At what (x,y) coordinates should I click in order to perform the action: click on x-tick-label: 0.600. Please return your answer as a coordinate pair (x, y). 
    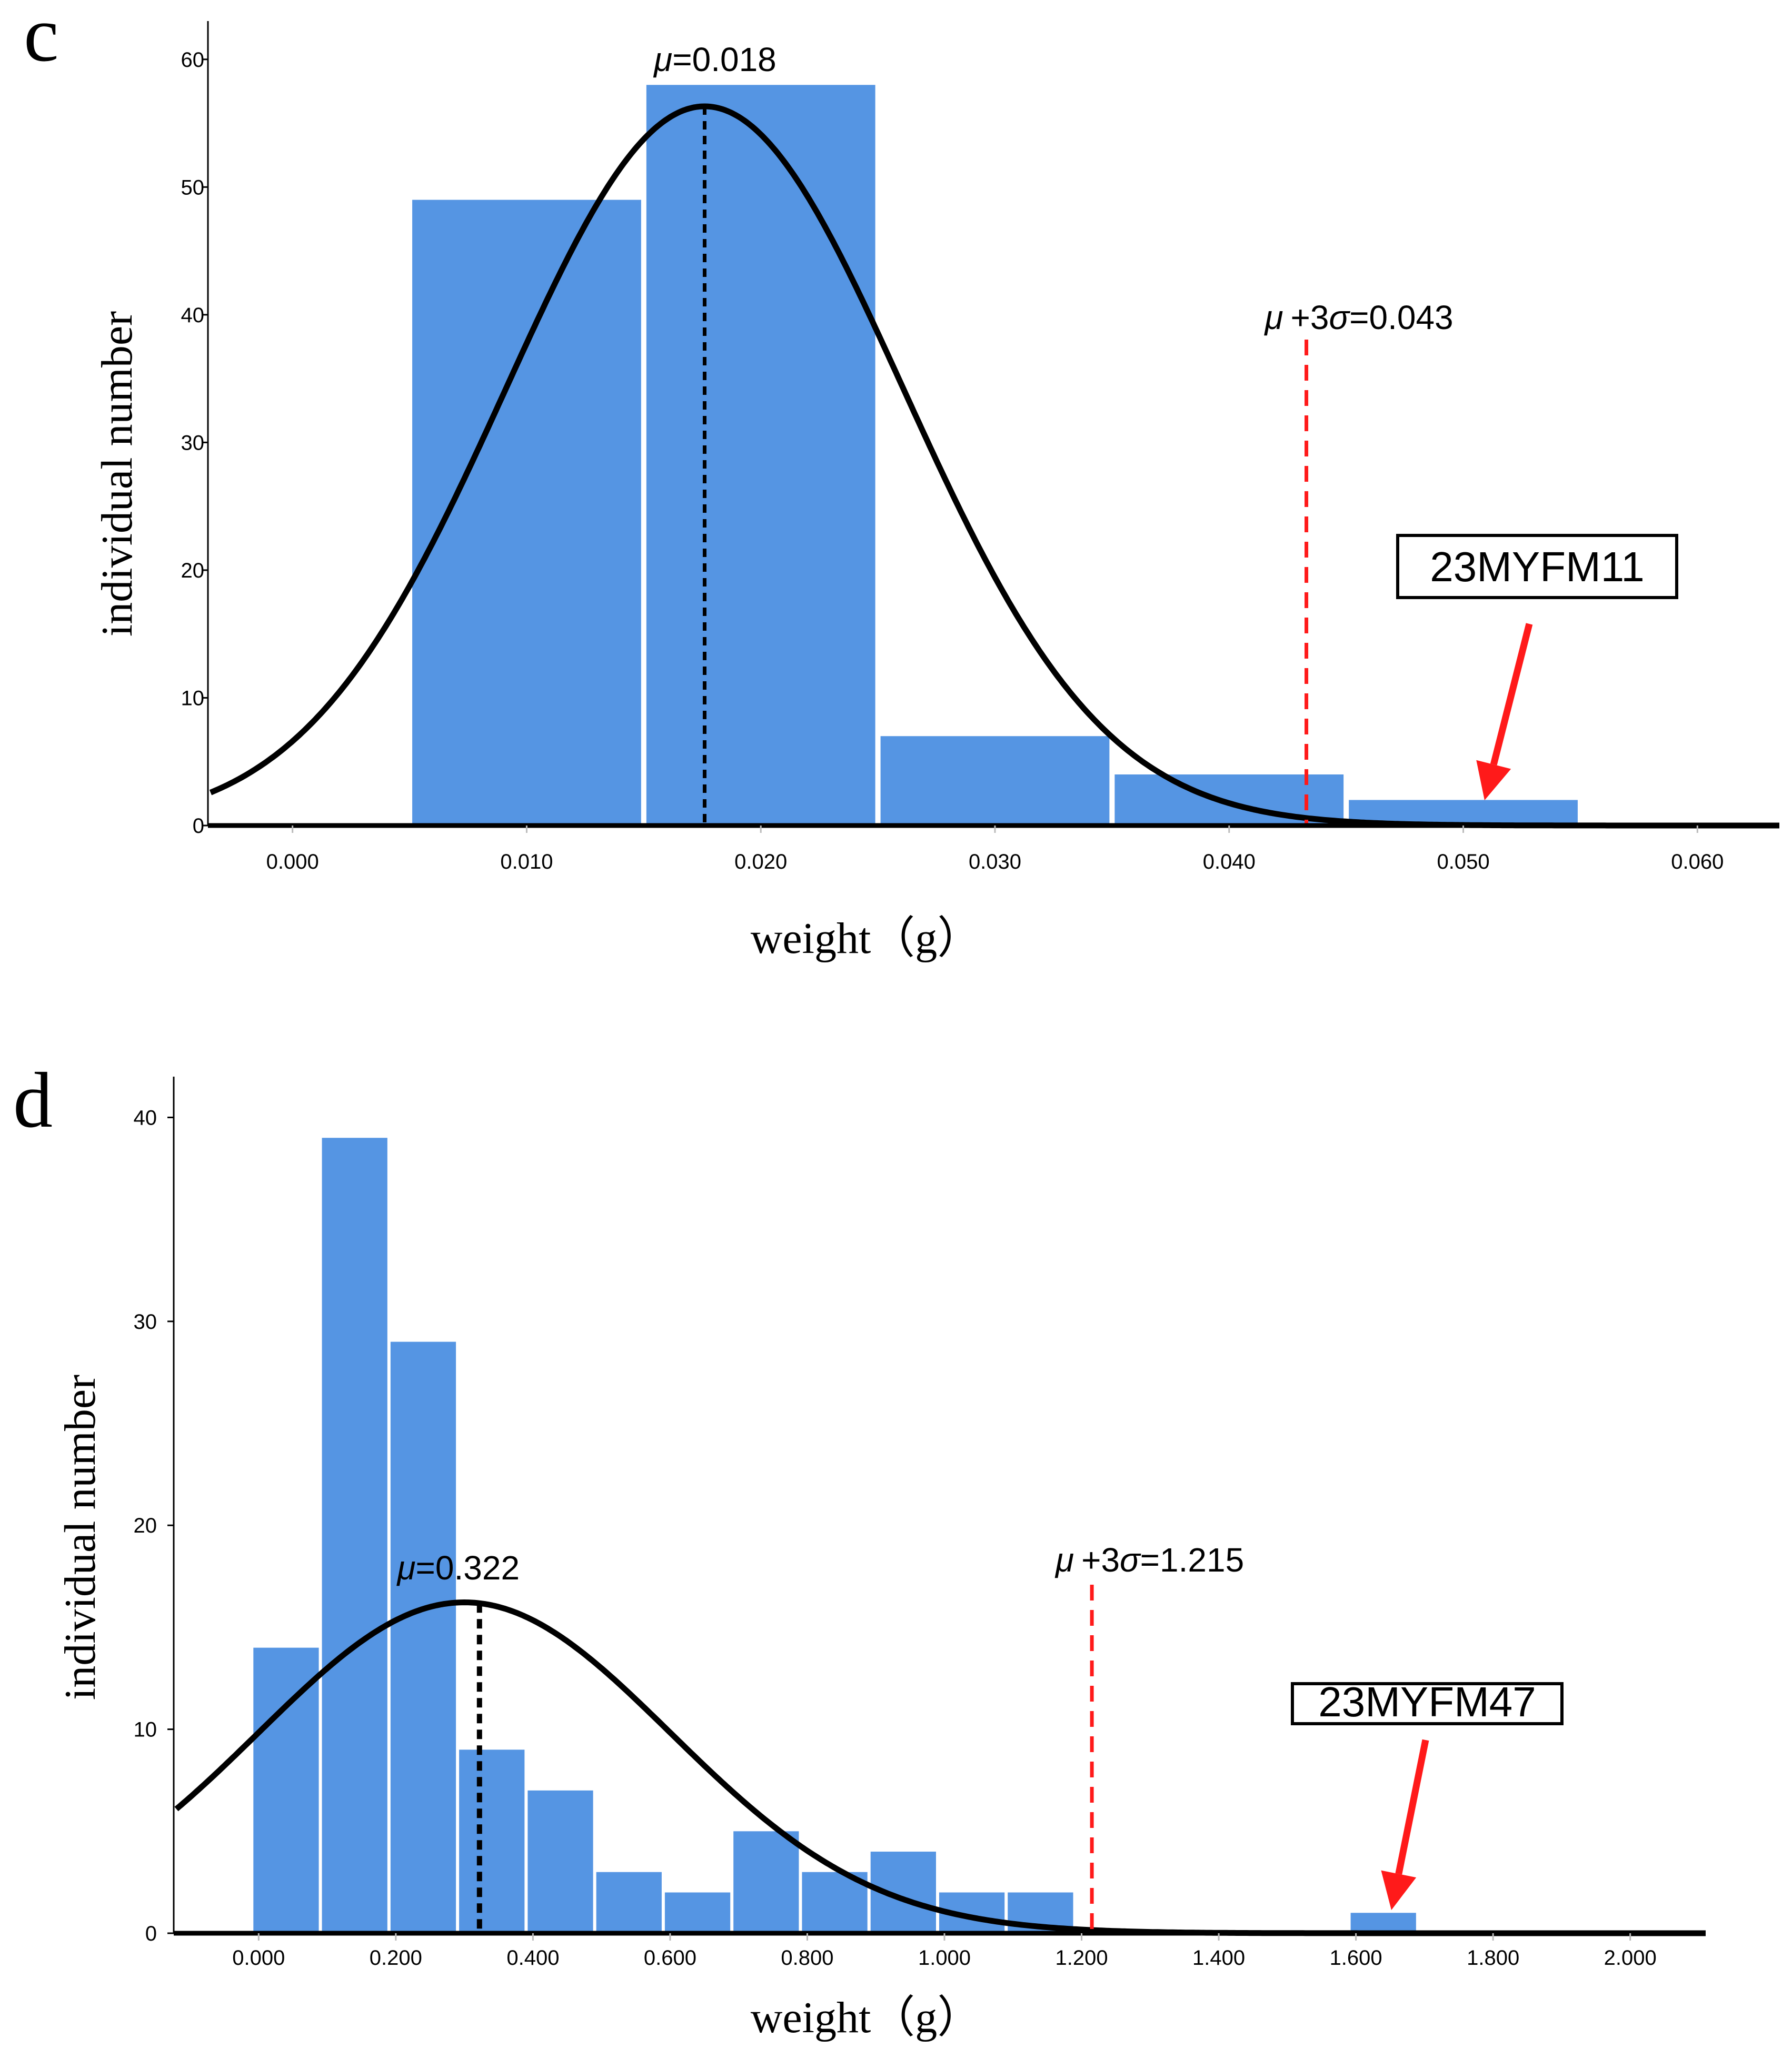
    Looking at the image, I should click on (670, 1958).